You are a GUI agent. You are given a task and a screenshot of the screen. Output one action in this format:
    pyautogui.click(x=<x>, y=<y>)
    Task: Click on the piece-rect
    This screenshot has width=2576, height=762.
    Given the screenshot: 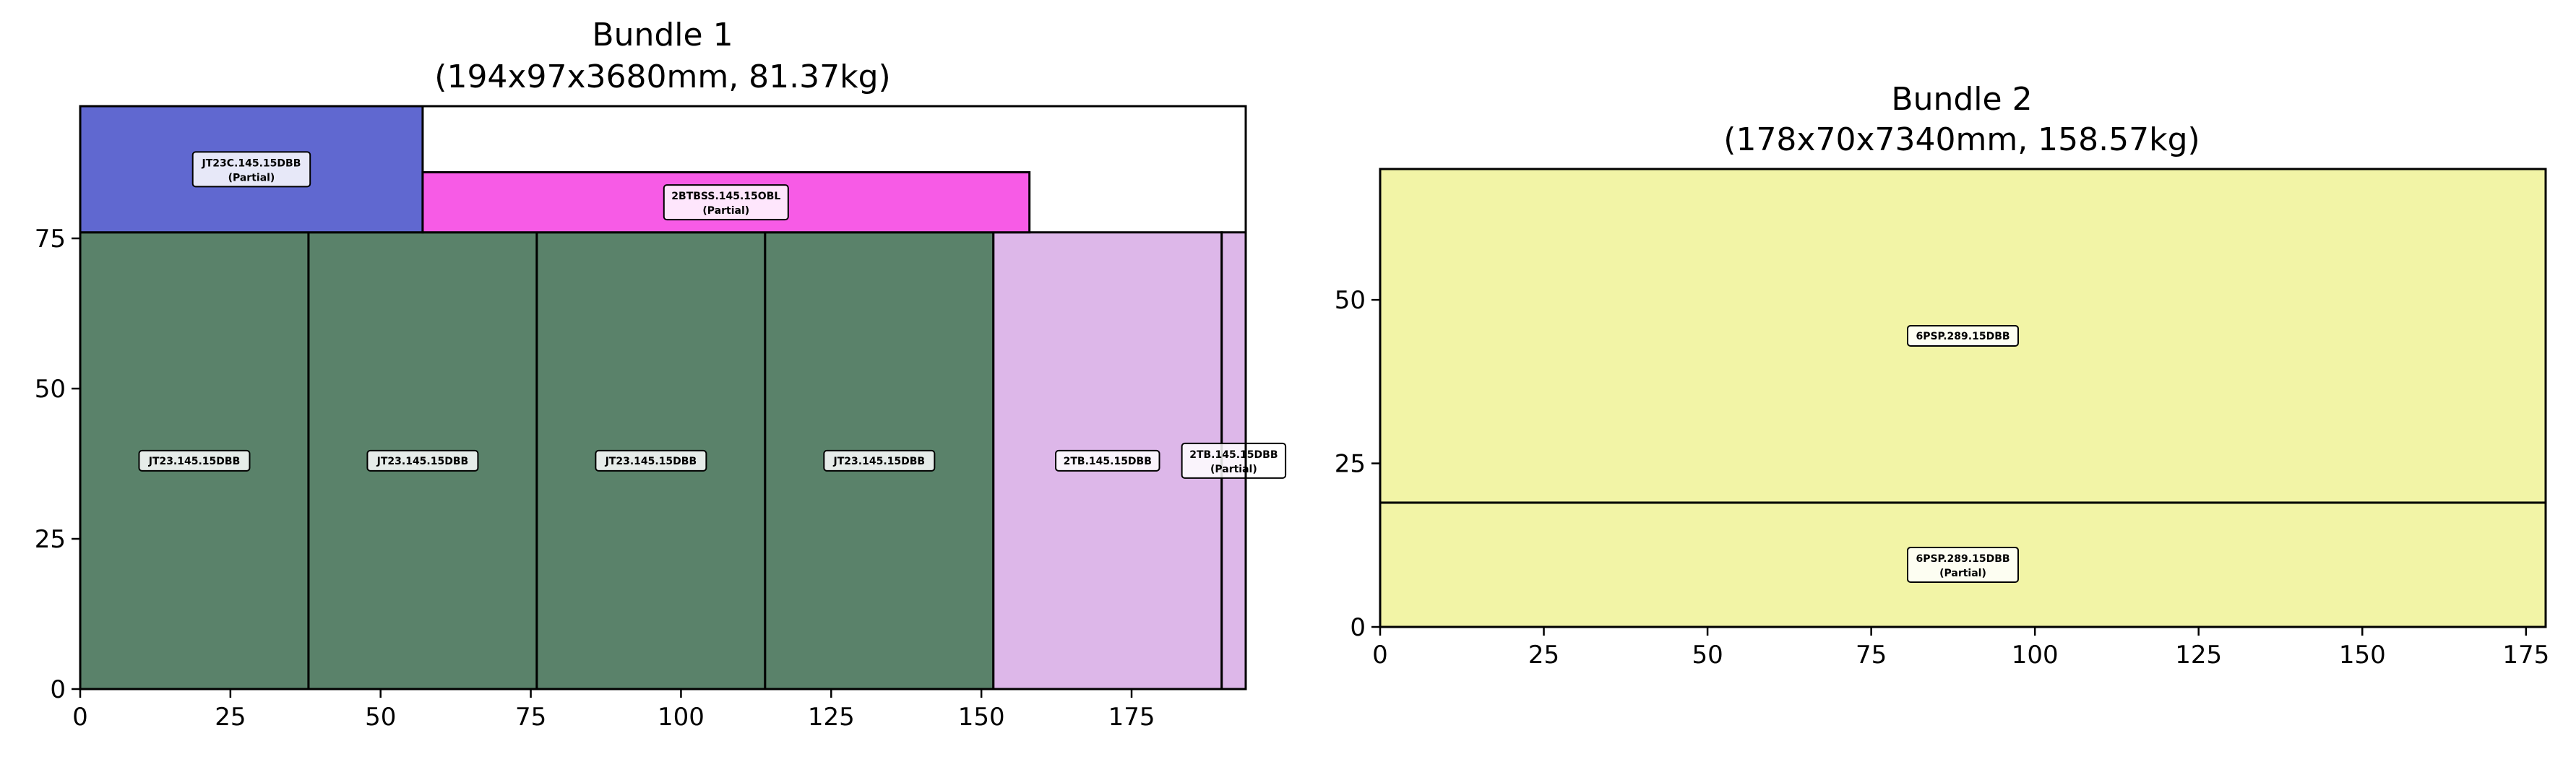 What is the action you would take?
    pyautogui.click(x=726, y=203)
    